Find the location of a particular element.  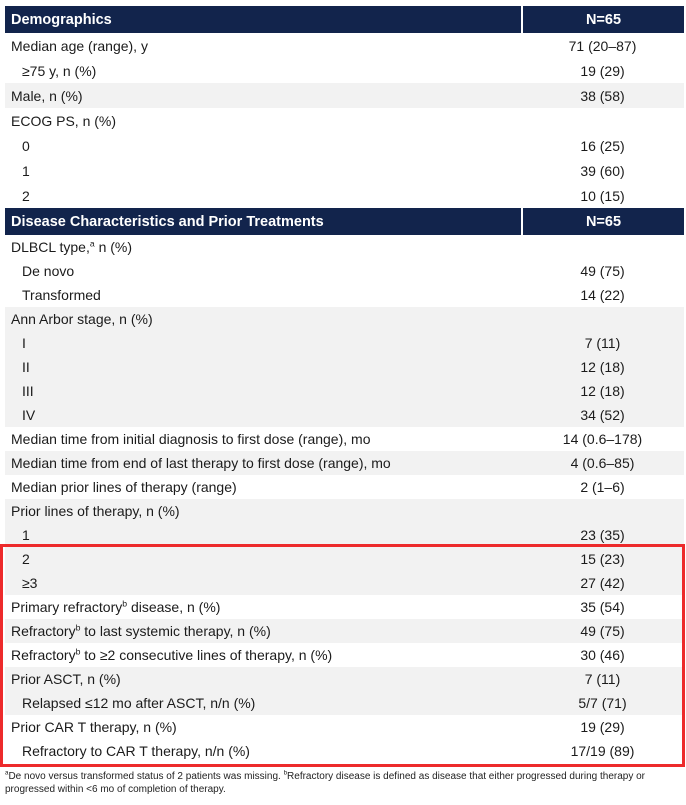

row-label: Refractory to CAR T therapy, n/n (%) is located at coordinates (136, 751).